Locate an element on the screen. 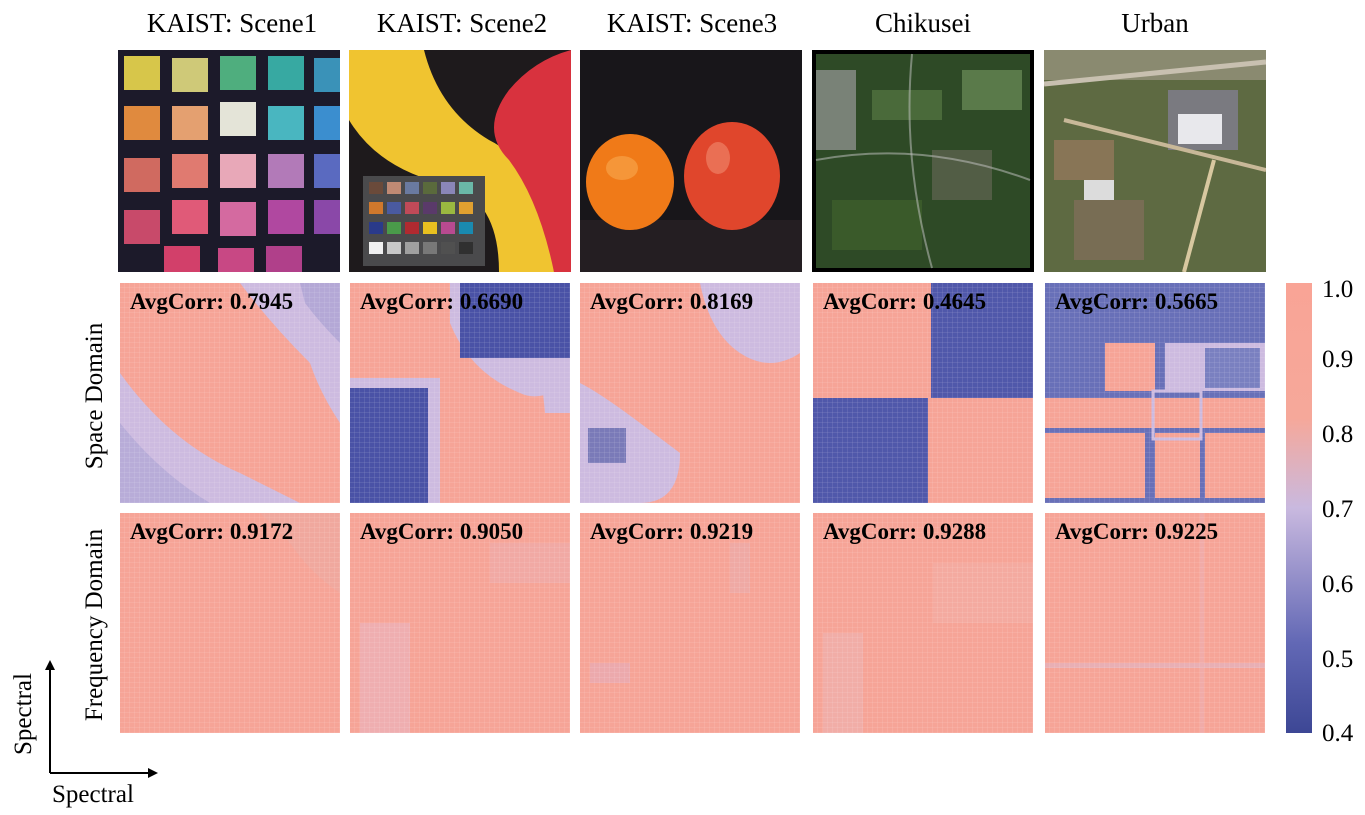 The height and width of the screenshot is (815, 1365). photo-kaist-scene1 is located at coordinates (229, 161).